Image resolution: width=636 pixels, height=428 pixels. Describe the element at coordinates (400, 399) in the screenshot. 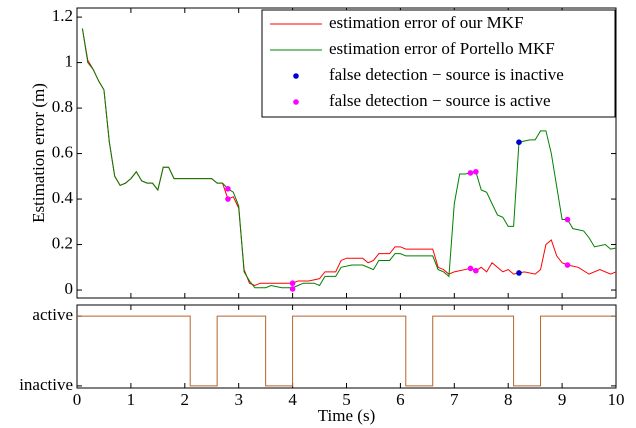

I see `x-tick-label: 6` at that location.